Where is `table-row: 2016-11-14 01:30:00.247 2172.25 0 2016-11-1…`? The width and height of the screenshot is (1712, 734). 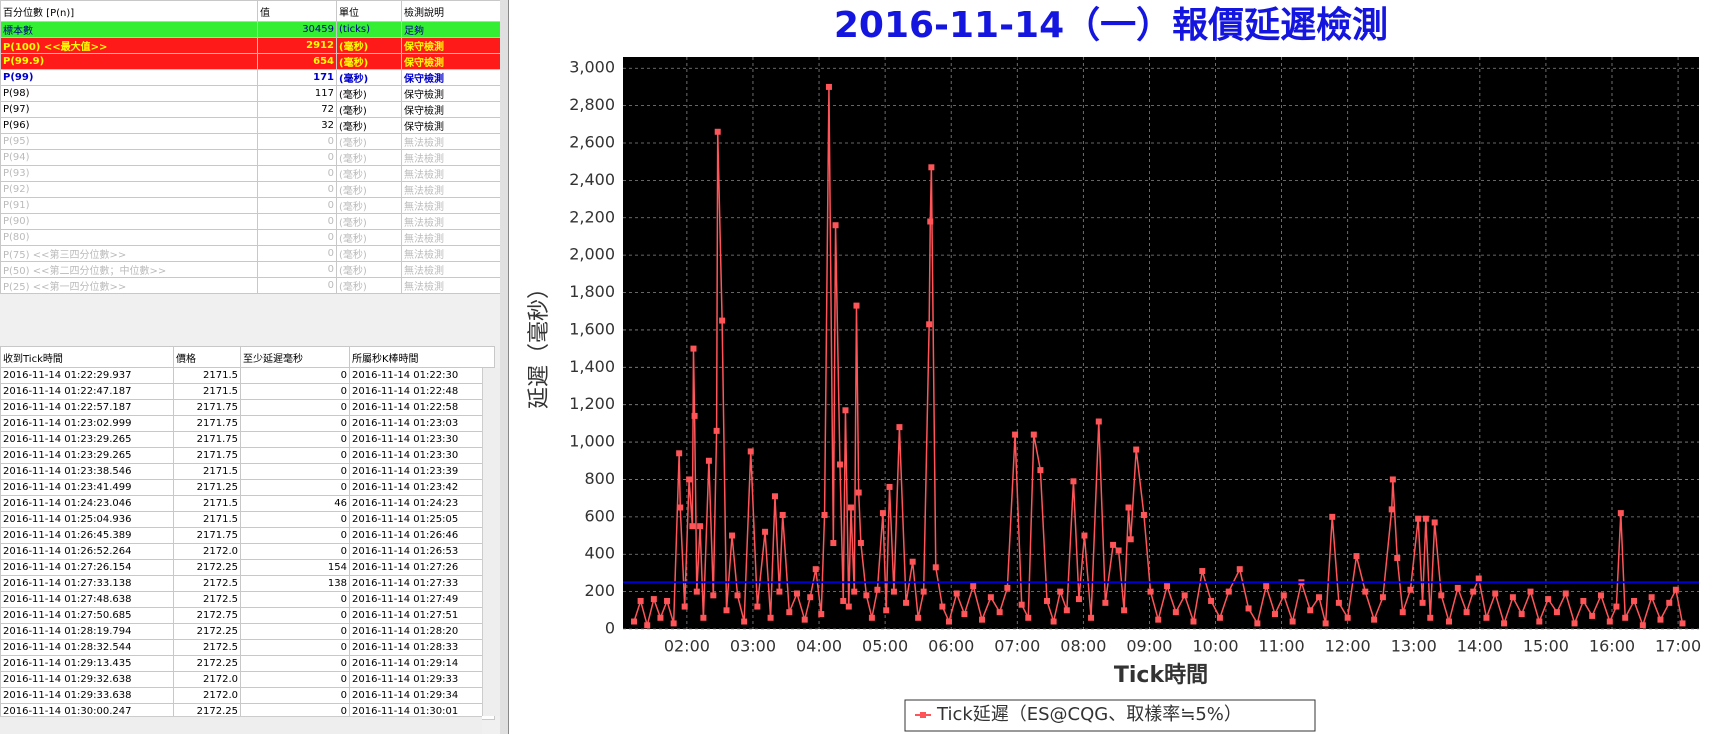
table-row: 2016-11-14 01:30:00.247 2172.25 0 2016-11-1… is located at coordinates (247, 711).